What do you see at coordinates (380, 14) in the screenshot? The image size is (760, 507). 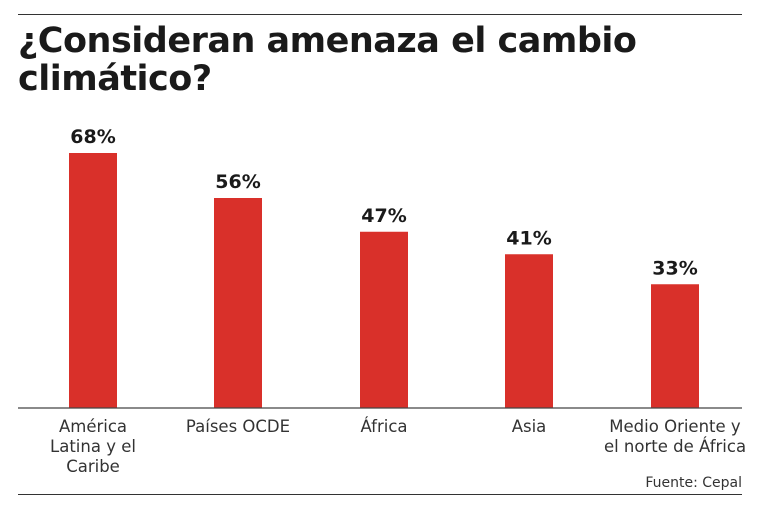 I see `top-rule` at bounding box center [380, 14].